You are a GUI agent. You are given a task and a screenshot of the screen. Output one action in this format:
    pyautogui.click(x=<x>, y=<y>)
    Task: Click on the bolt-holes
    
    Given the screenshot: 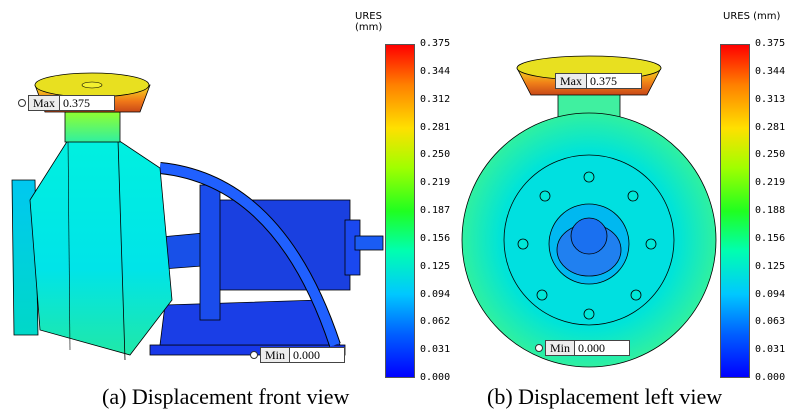 What is the action you would take?
    pyautogui.click(x=587, y=245)
    